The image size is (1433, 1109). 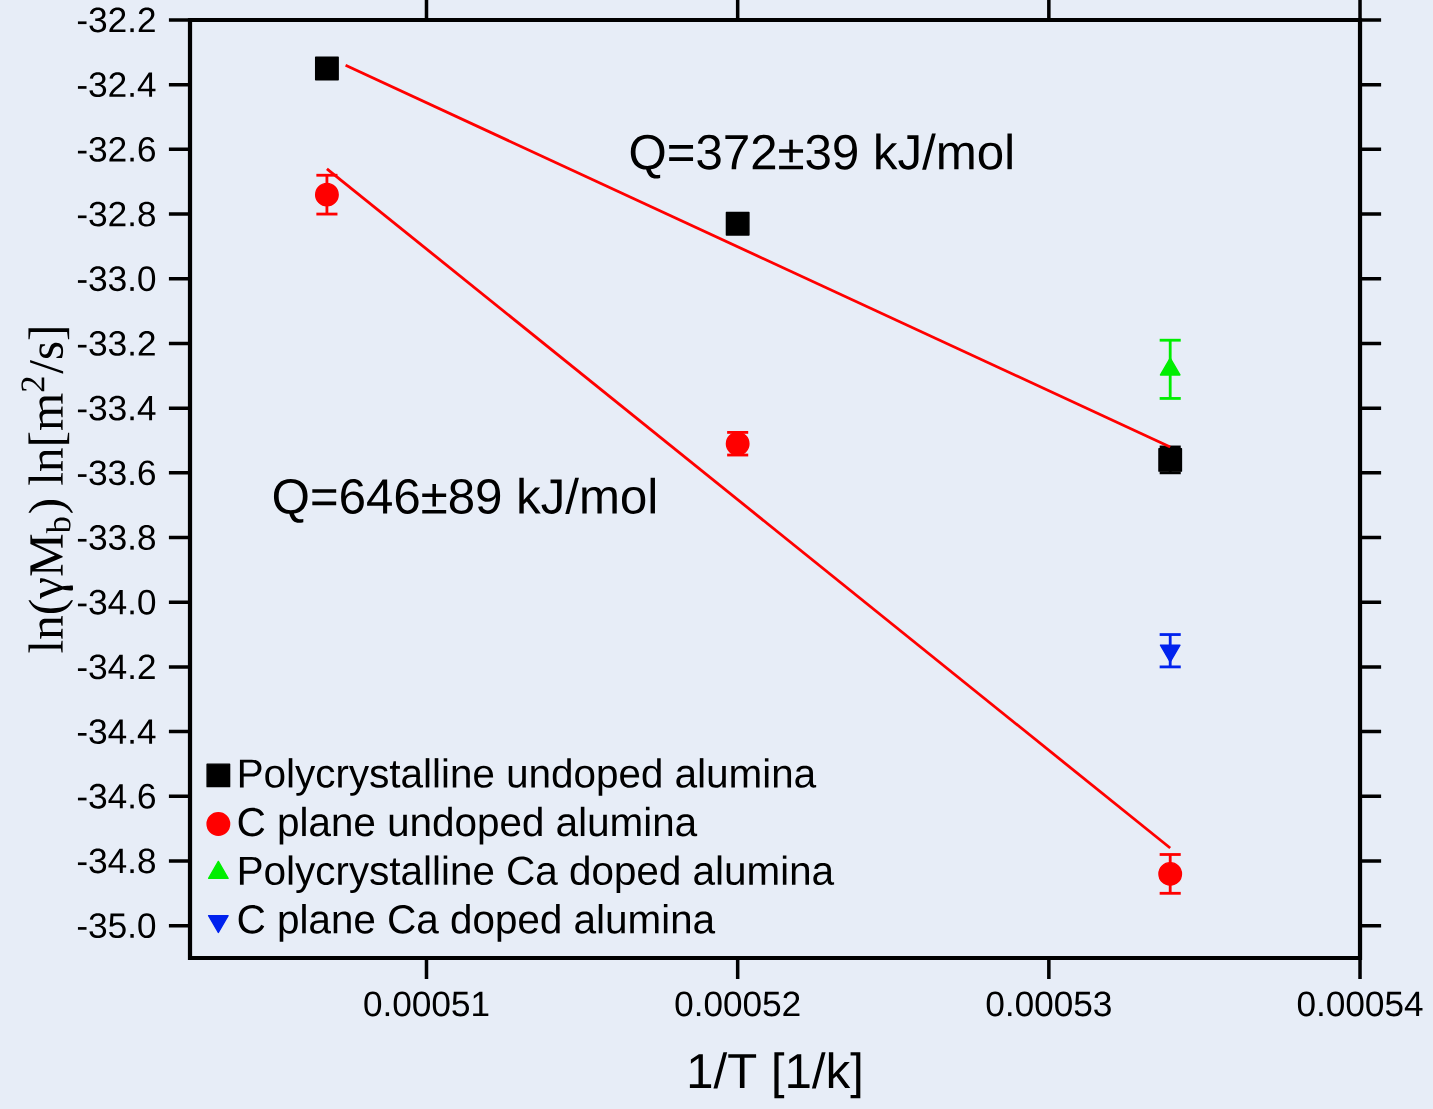 What do you see at coordinates (1360, 1004) in the screenshot?
I see `x-tick-label: 0.00054` at bounding box center [1360, 1004].